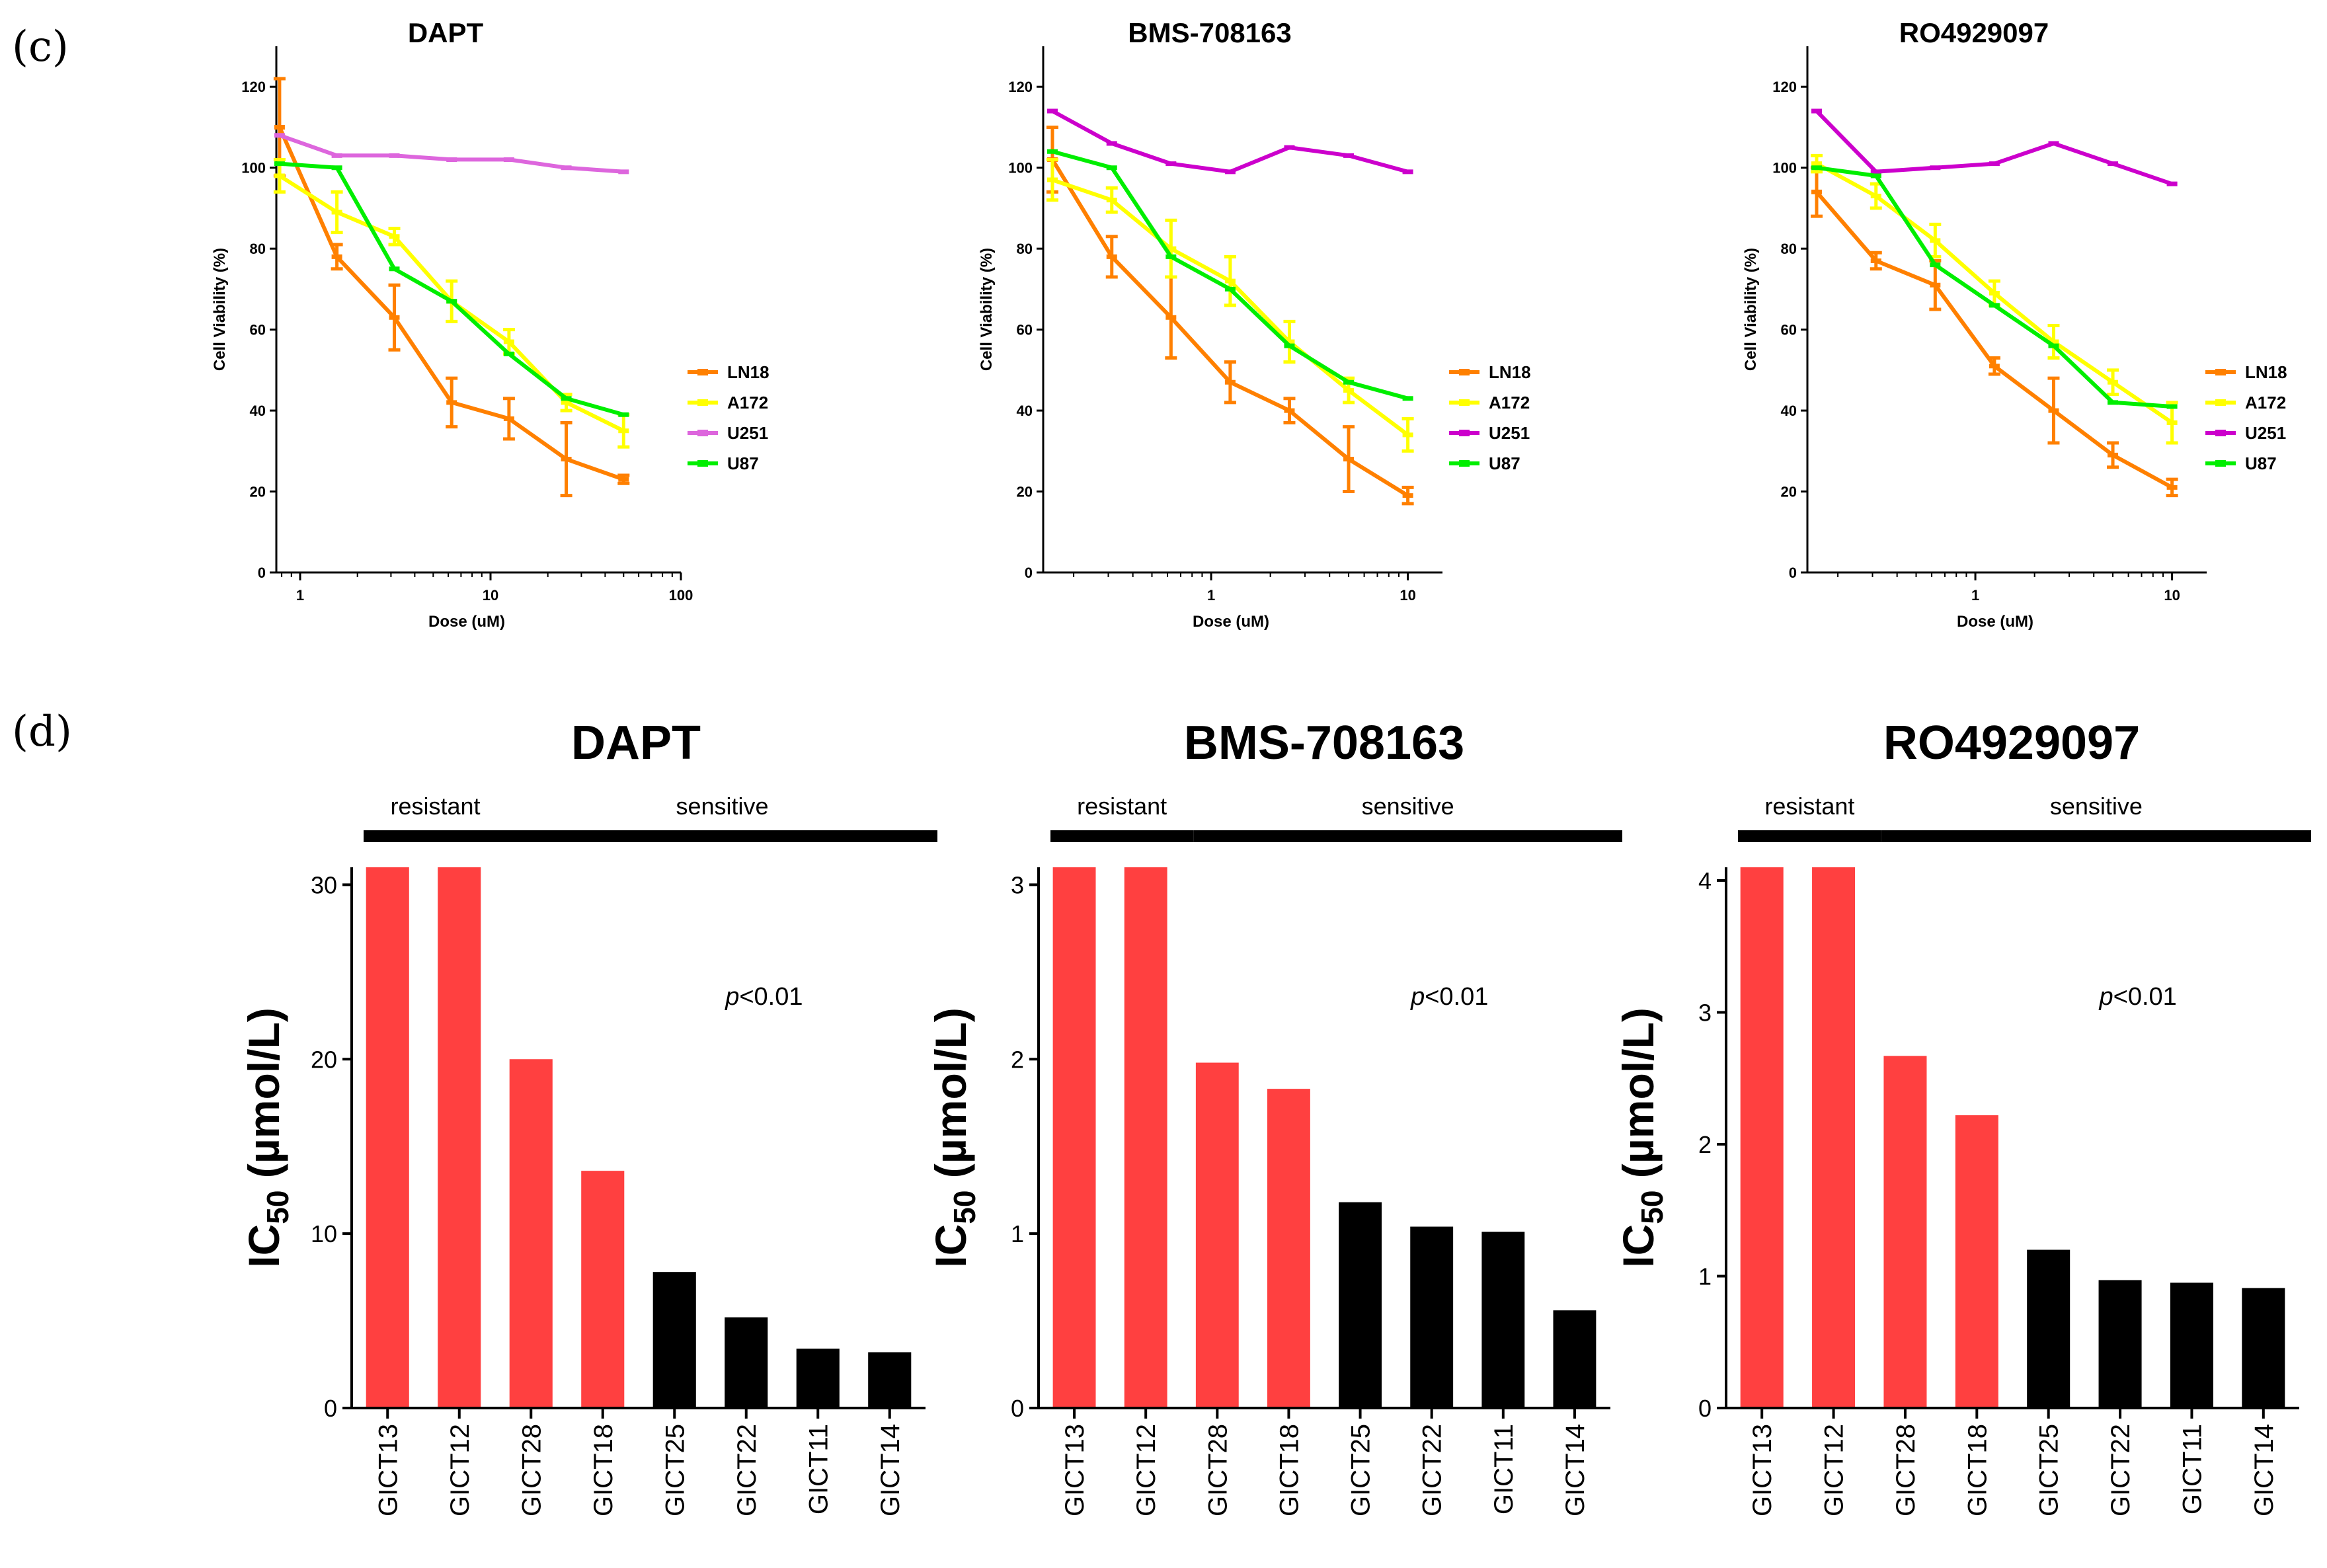 This screenshot has height=1568, width=2327. Describe the element at coordinates (2261, 463) in the screenshot. I see `legend-label-U87: U87` at that location.